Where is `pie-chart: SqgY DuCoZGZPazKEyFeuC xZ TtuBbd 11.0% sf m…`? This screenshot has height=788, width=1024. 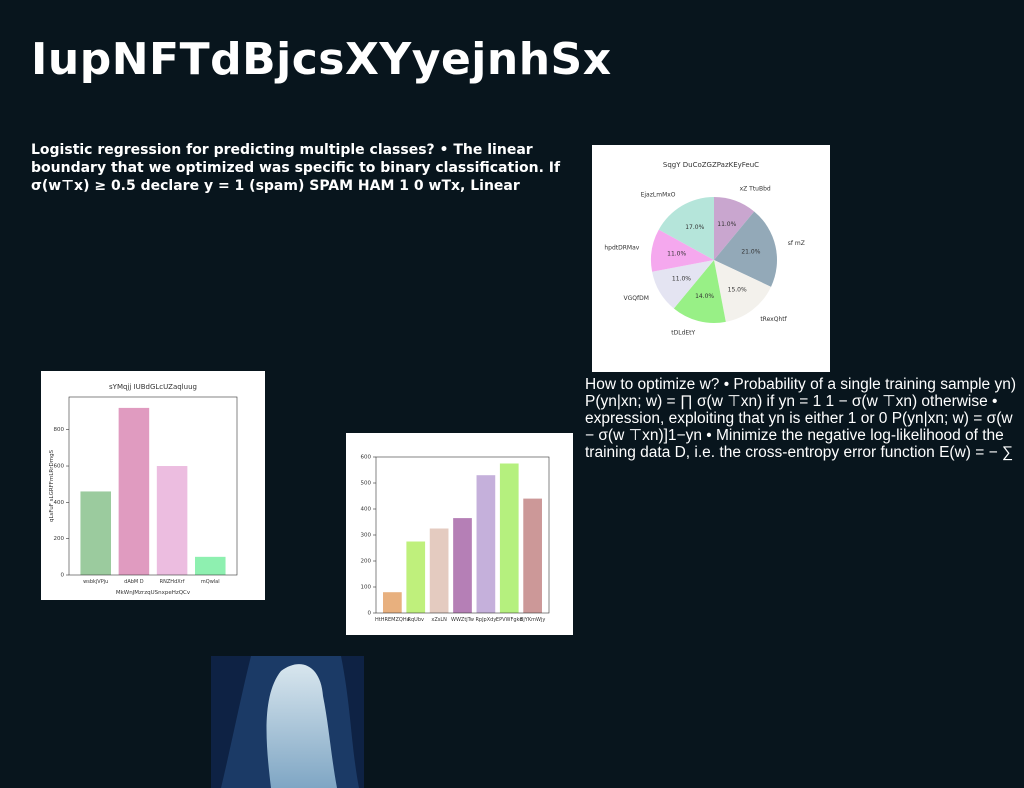 pie-chart: SqgY DuCoZGZPazKEyFeuC xZ TtuBbd 11.0% sf m… is located at coordinates (711, 258).